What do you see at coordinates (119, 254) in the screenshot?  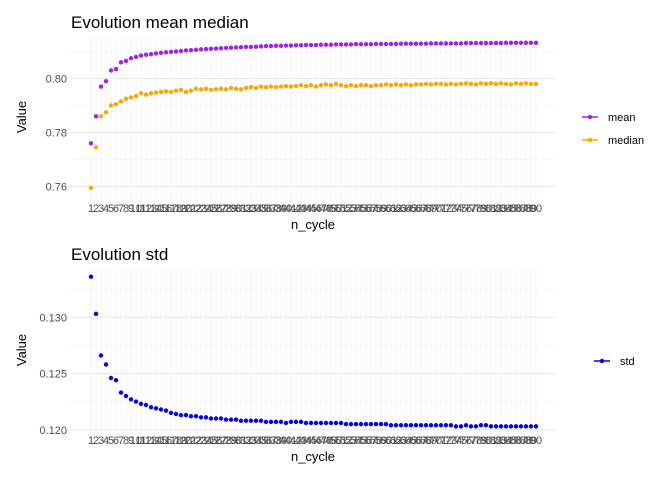 I see `chart-title: Evolution std` at bounding box center [119, 254].